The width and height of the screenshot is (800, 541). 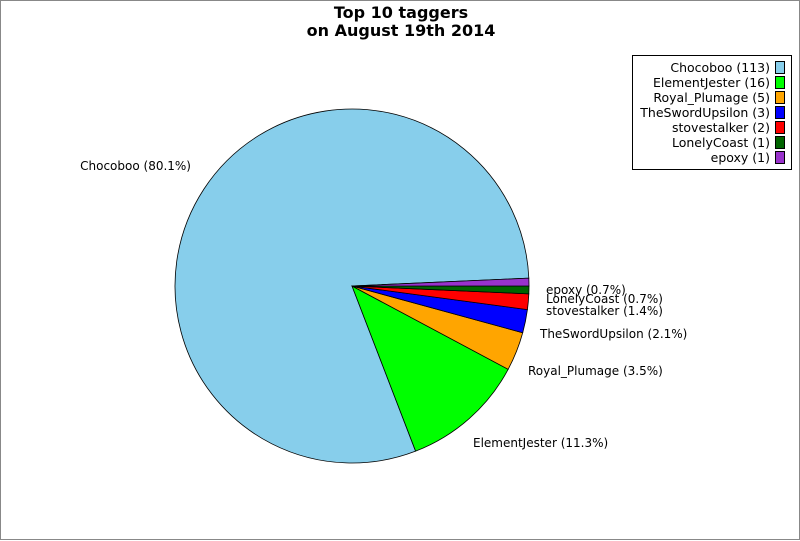 I want to click on chart-title-line-2: on August 19th 2014, so click(x=401, y=30).